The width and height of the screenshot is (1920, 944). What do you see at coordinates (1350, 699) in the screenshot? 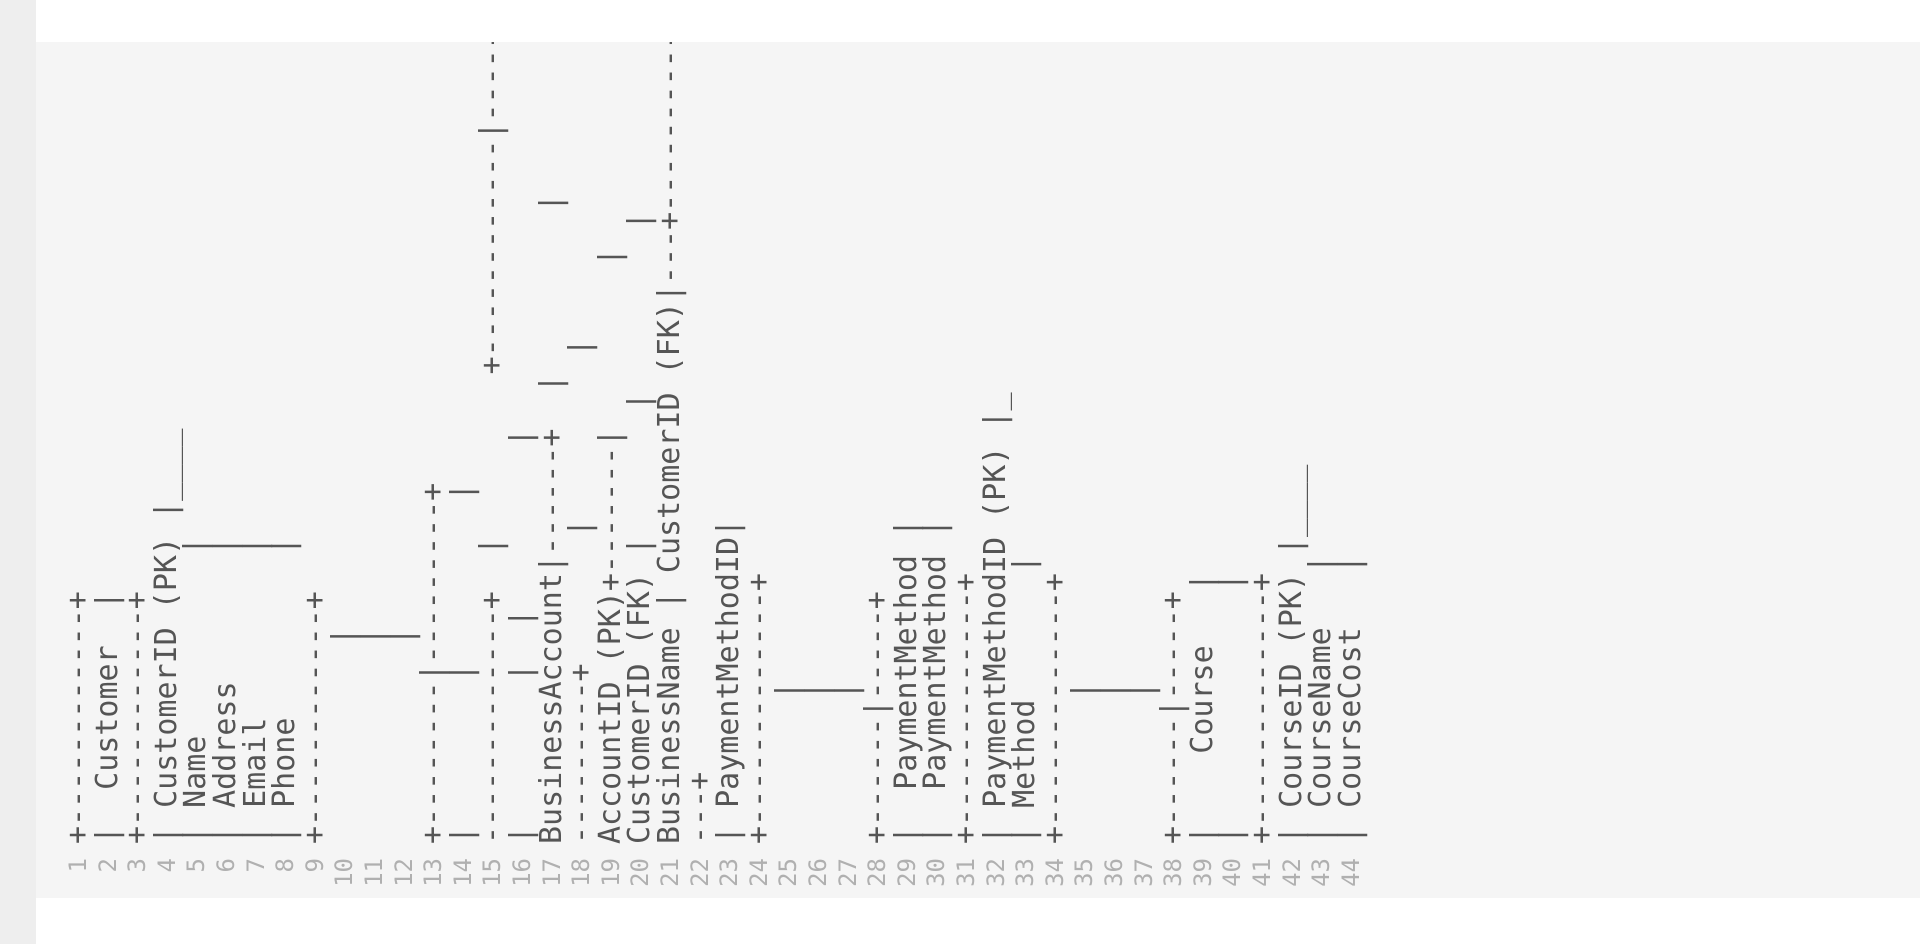
I see `line-text: | CourseCost |` at bounding box center [1350, 699].